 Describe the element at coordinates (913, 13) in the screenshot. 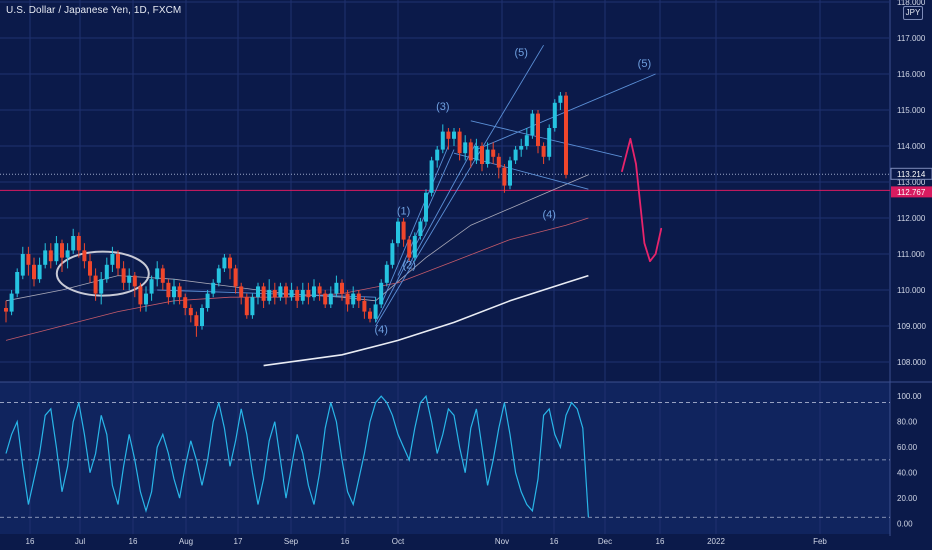

I see `currency-badge: JPY` at that location.